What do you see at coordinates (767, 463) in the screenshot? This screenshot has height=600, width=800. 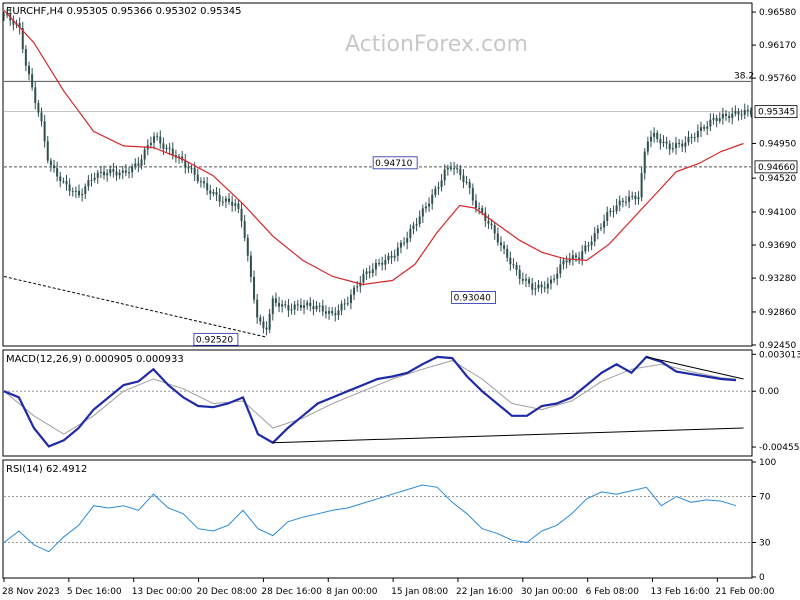 I see `rsi-y-label: 100` at bounding box center [767, 463].